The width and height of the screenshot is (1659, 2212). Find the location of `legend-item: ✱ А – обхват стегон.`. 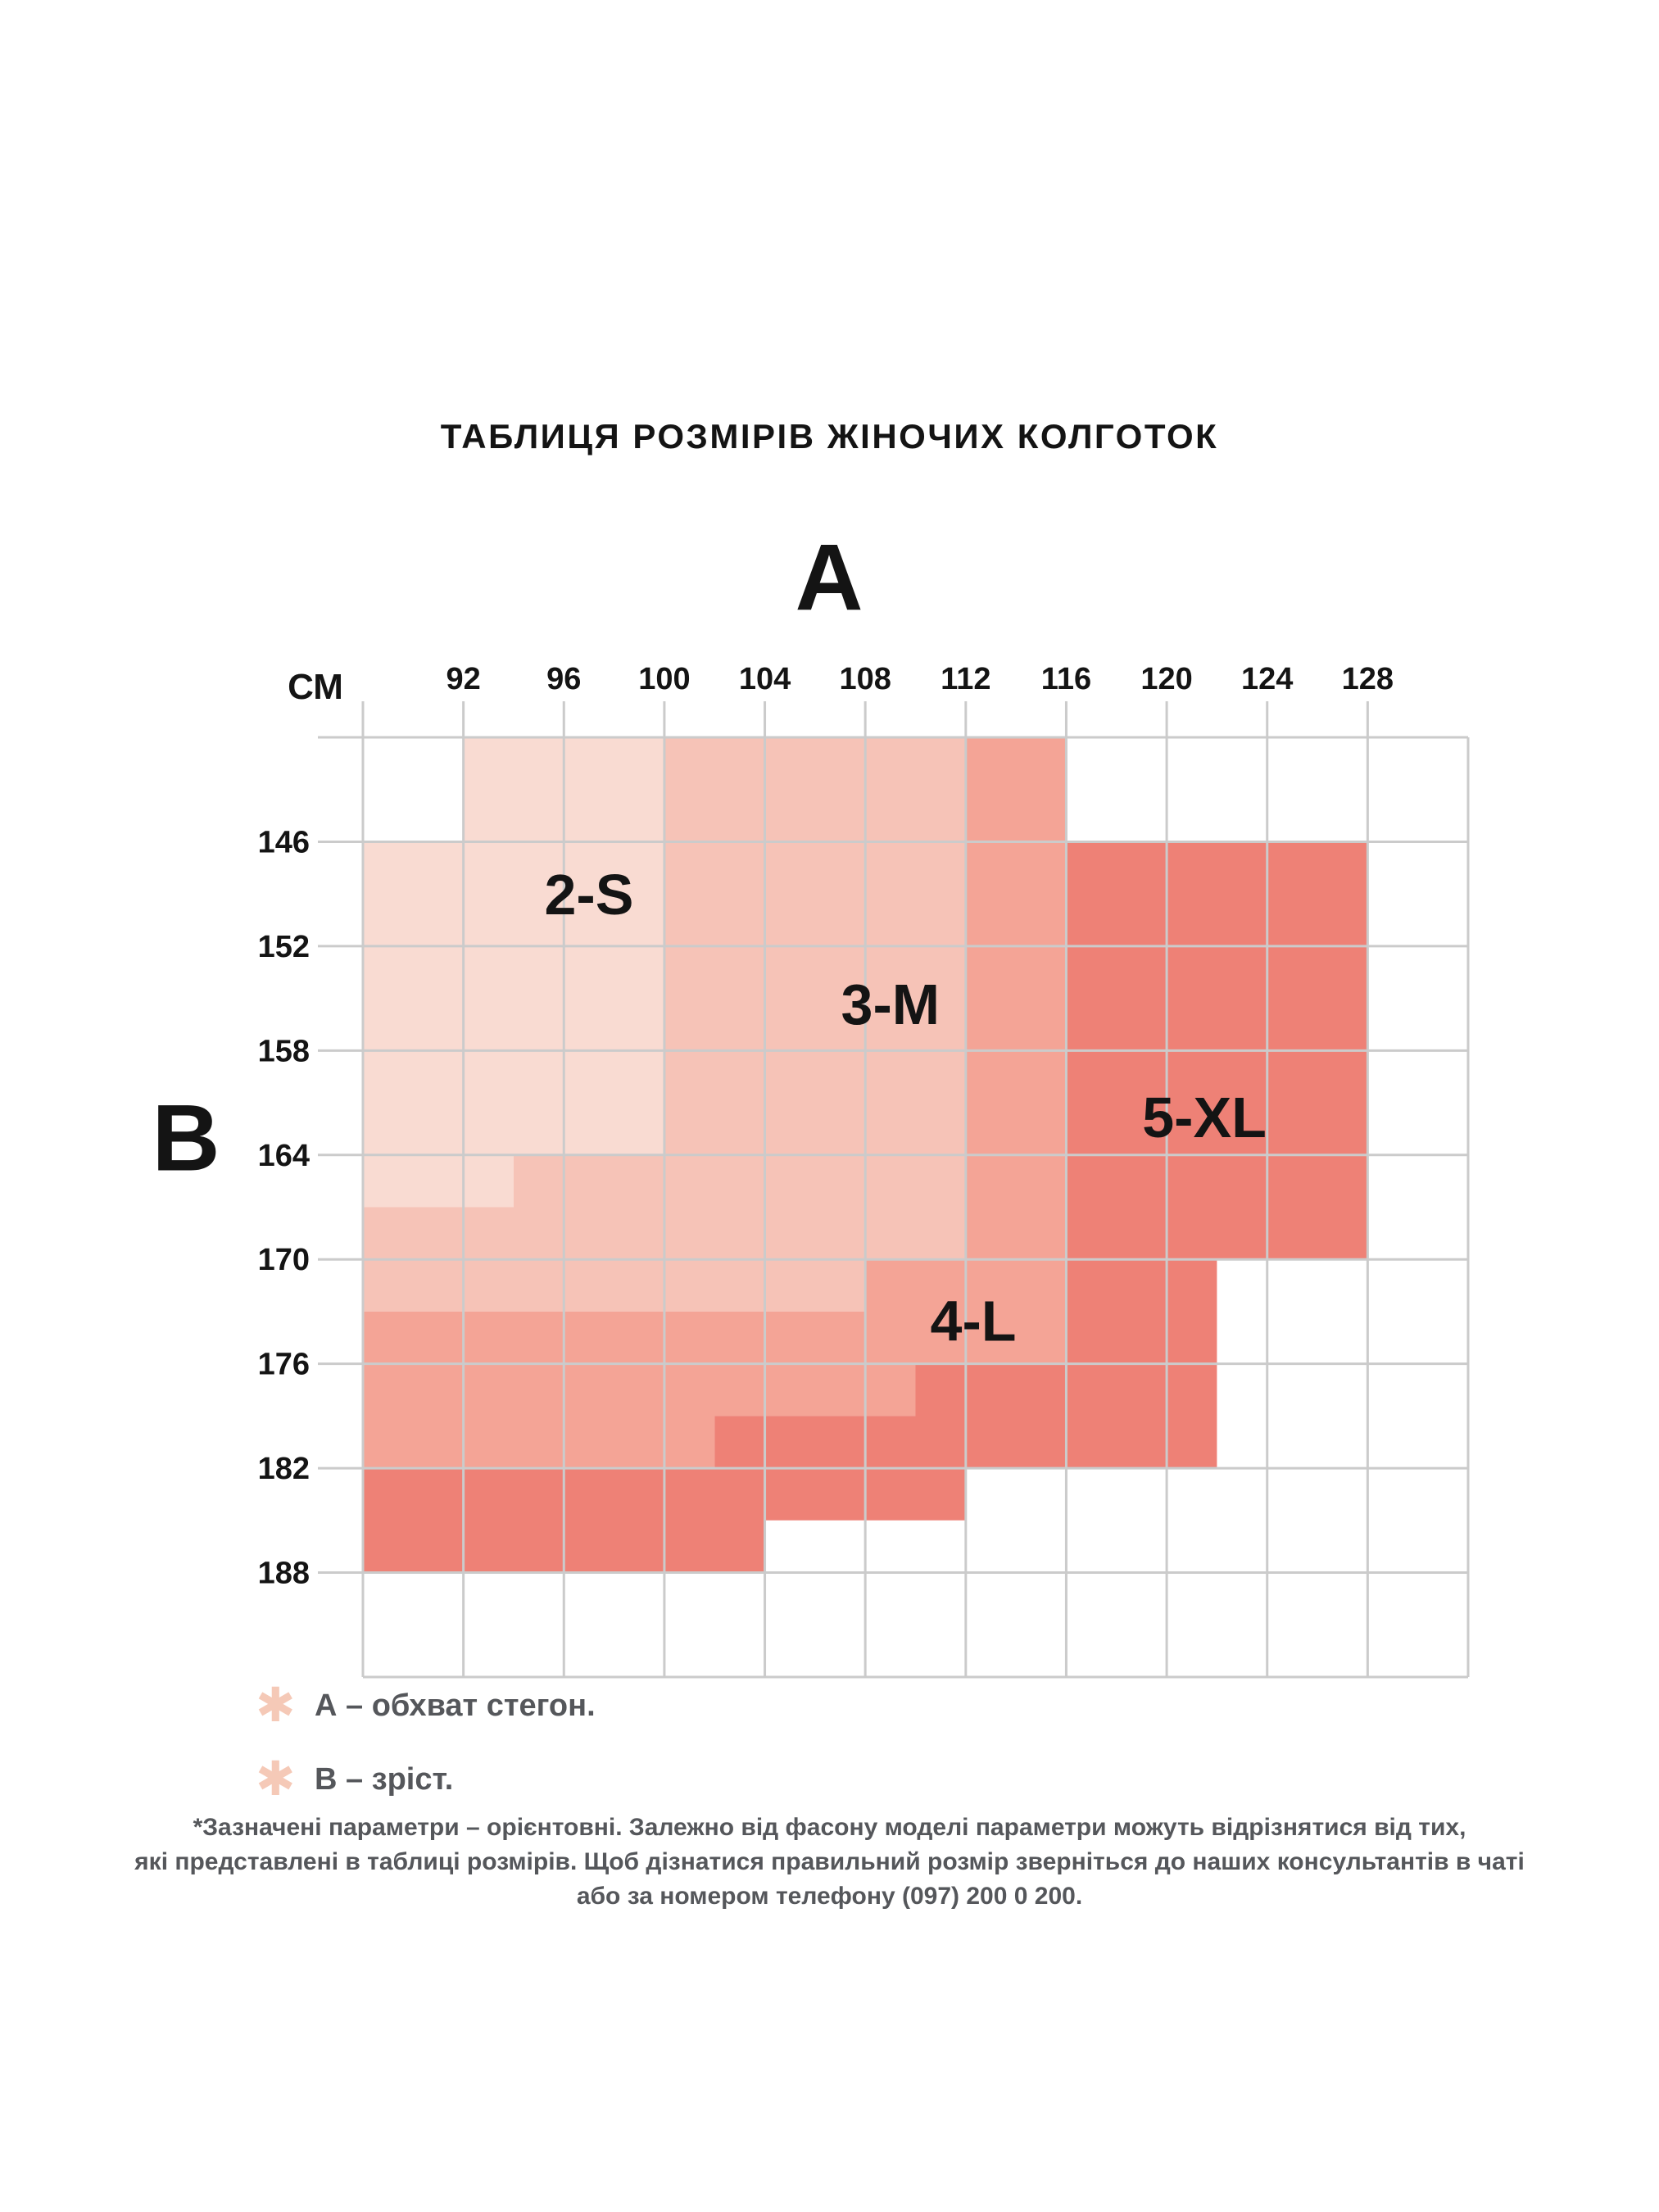

legend-item: ✱ А – обхват стегон. is located at coordinates (426, 1706).